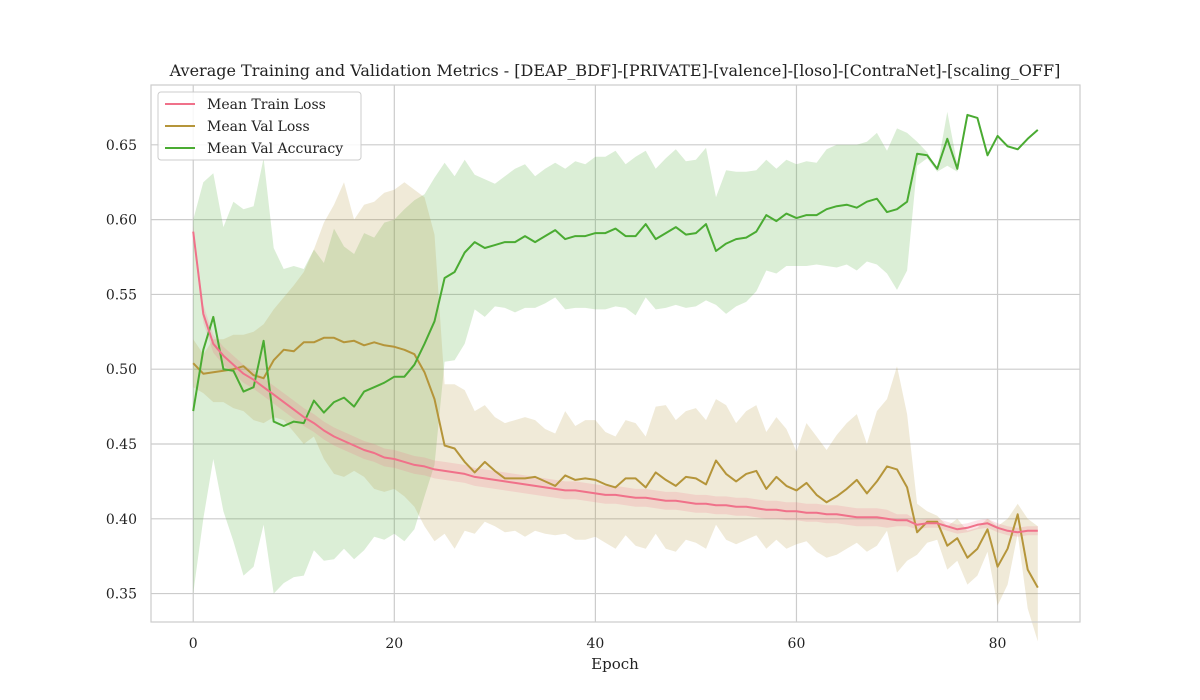  I want to click on x-tick-label: 80, so click(998, 644).